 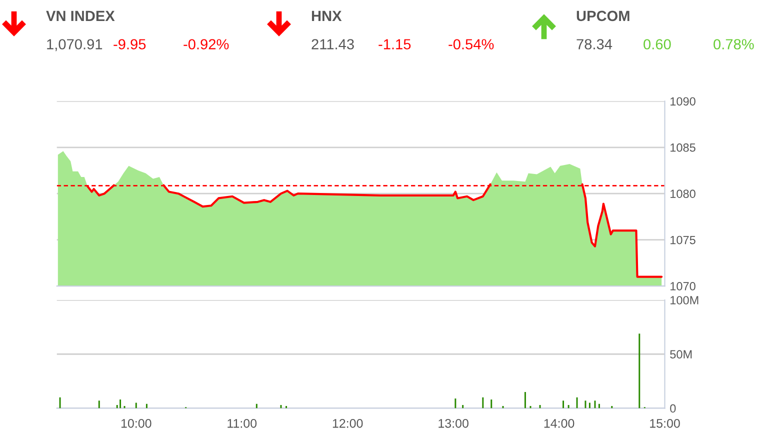 I want to click on x-tick-label: 10:00, so click(x=136, y=423).